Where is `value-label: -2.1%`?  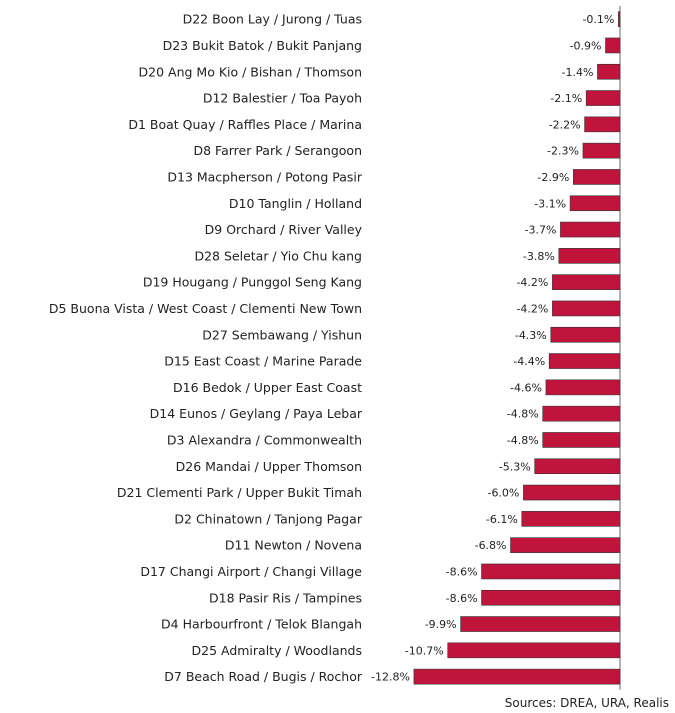 value-label: -2.1% is located at coordinates (566, 98).